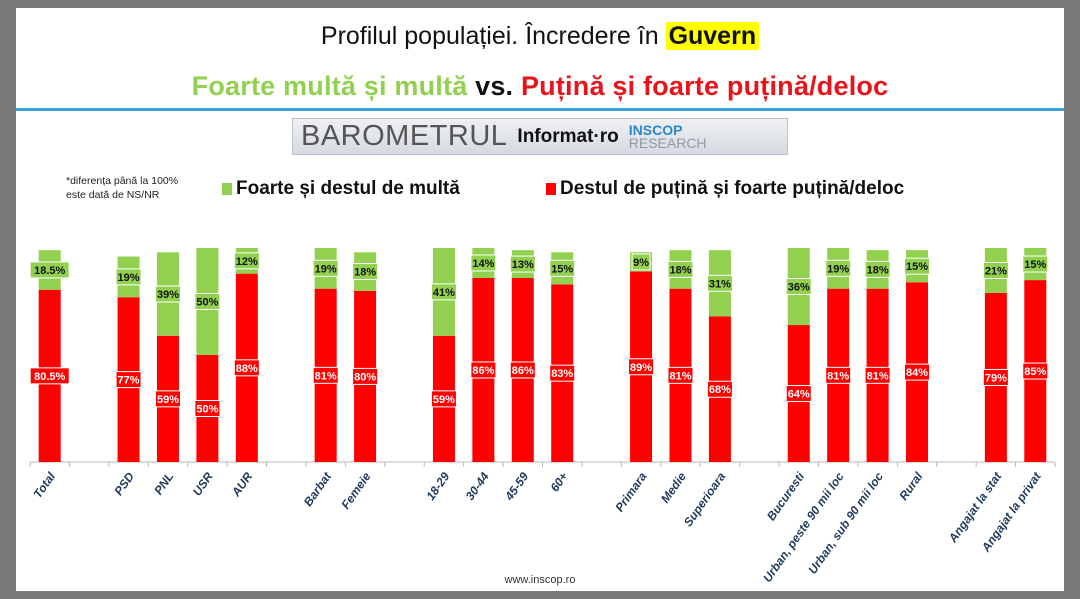 The width and height of the screenshot is (1080, 599). I want to click on x-tick-label: USR, so click(203, 483).